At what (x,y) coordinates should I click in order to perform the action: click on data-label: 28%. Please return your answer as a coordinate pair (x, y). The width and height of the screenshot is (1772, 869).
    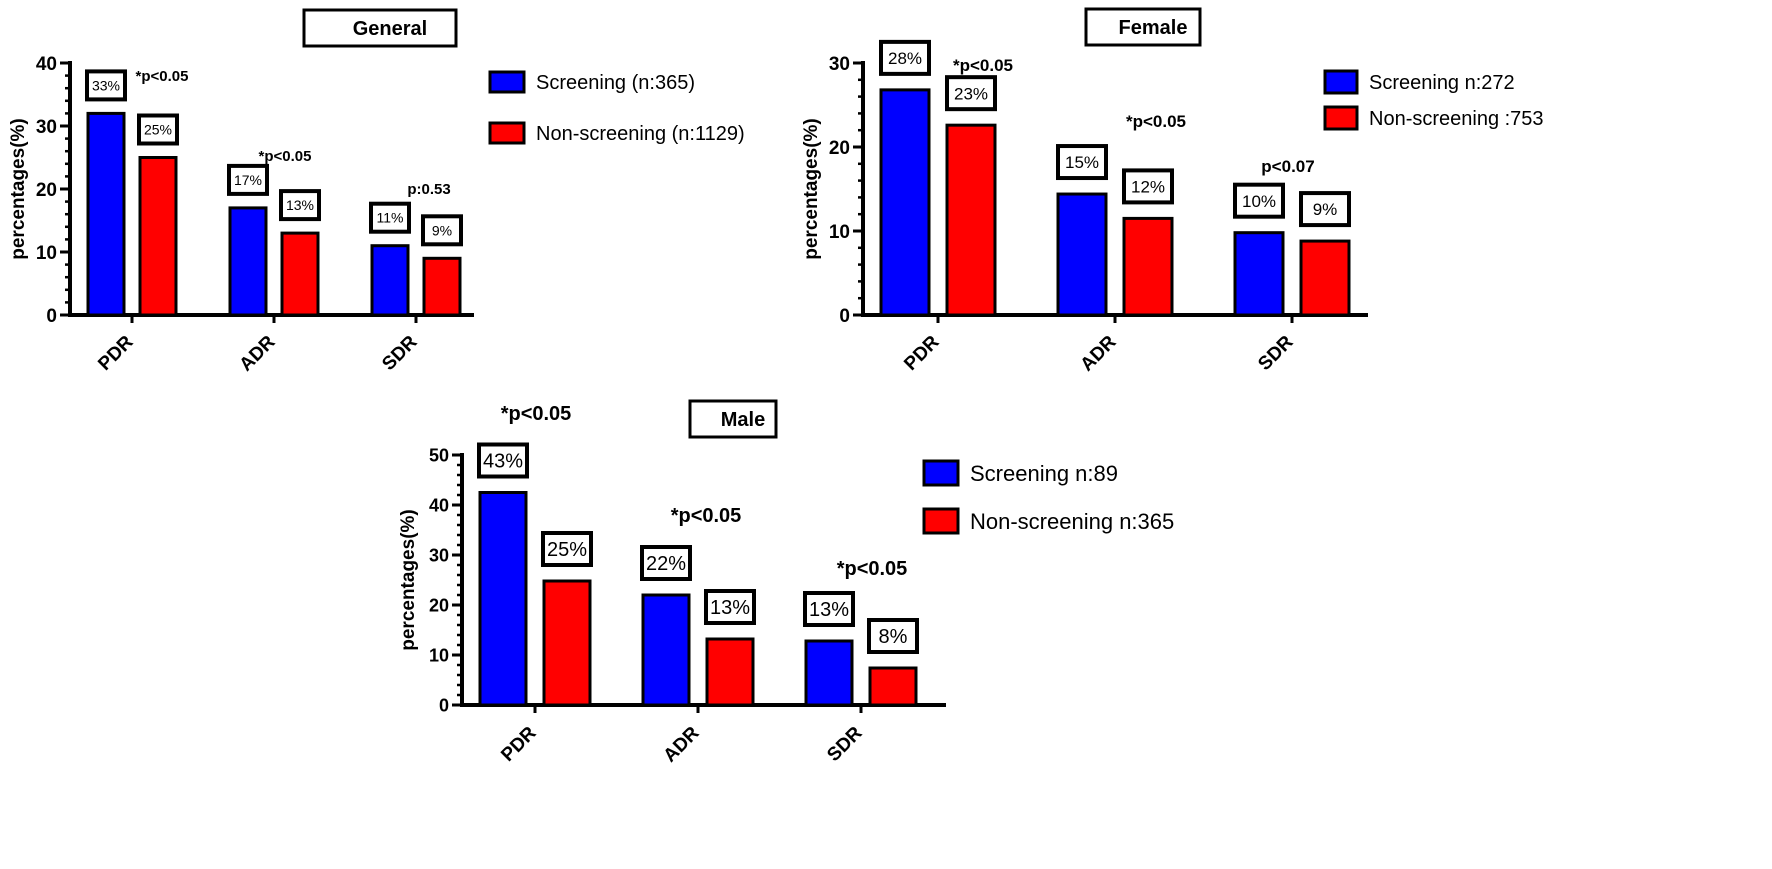
    Looking at the image, I should click on (905, 58).